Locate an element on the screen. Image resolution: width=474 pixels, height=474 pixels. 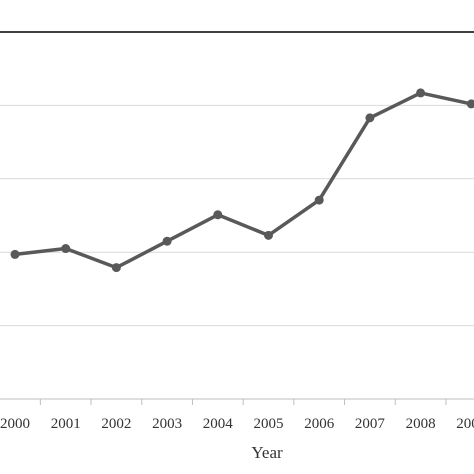
x-tick-label: 2002 is located at coordinates (116, 424).